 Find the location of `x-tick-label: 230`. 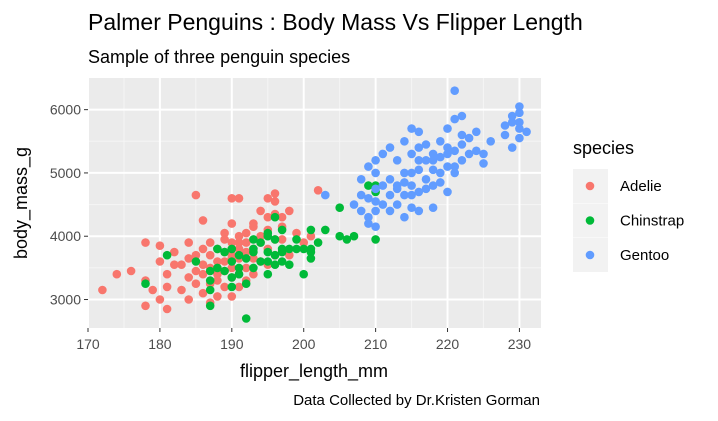

x-tick-label: 230 is located at coordinates (520, 344).